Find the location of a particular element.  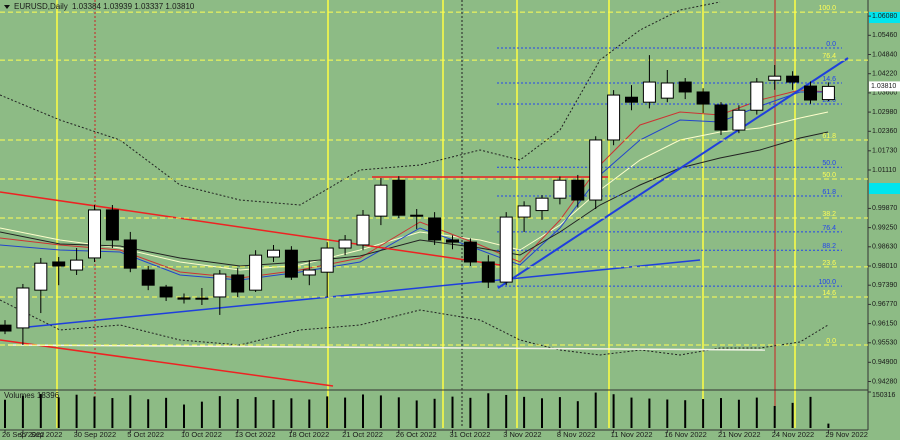

y-tick-label: 1.01110 is located at coordinates (884, 170).